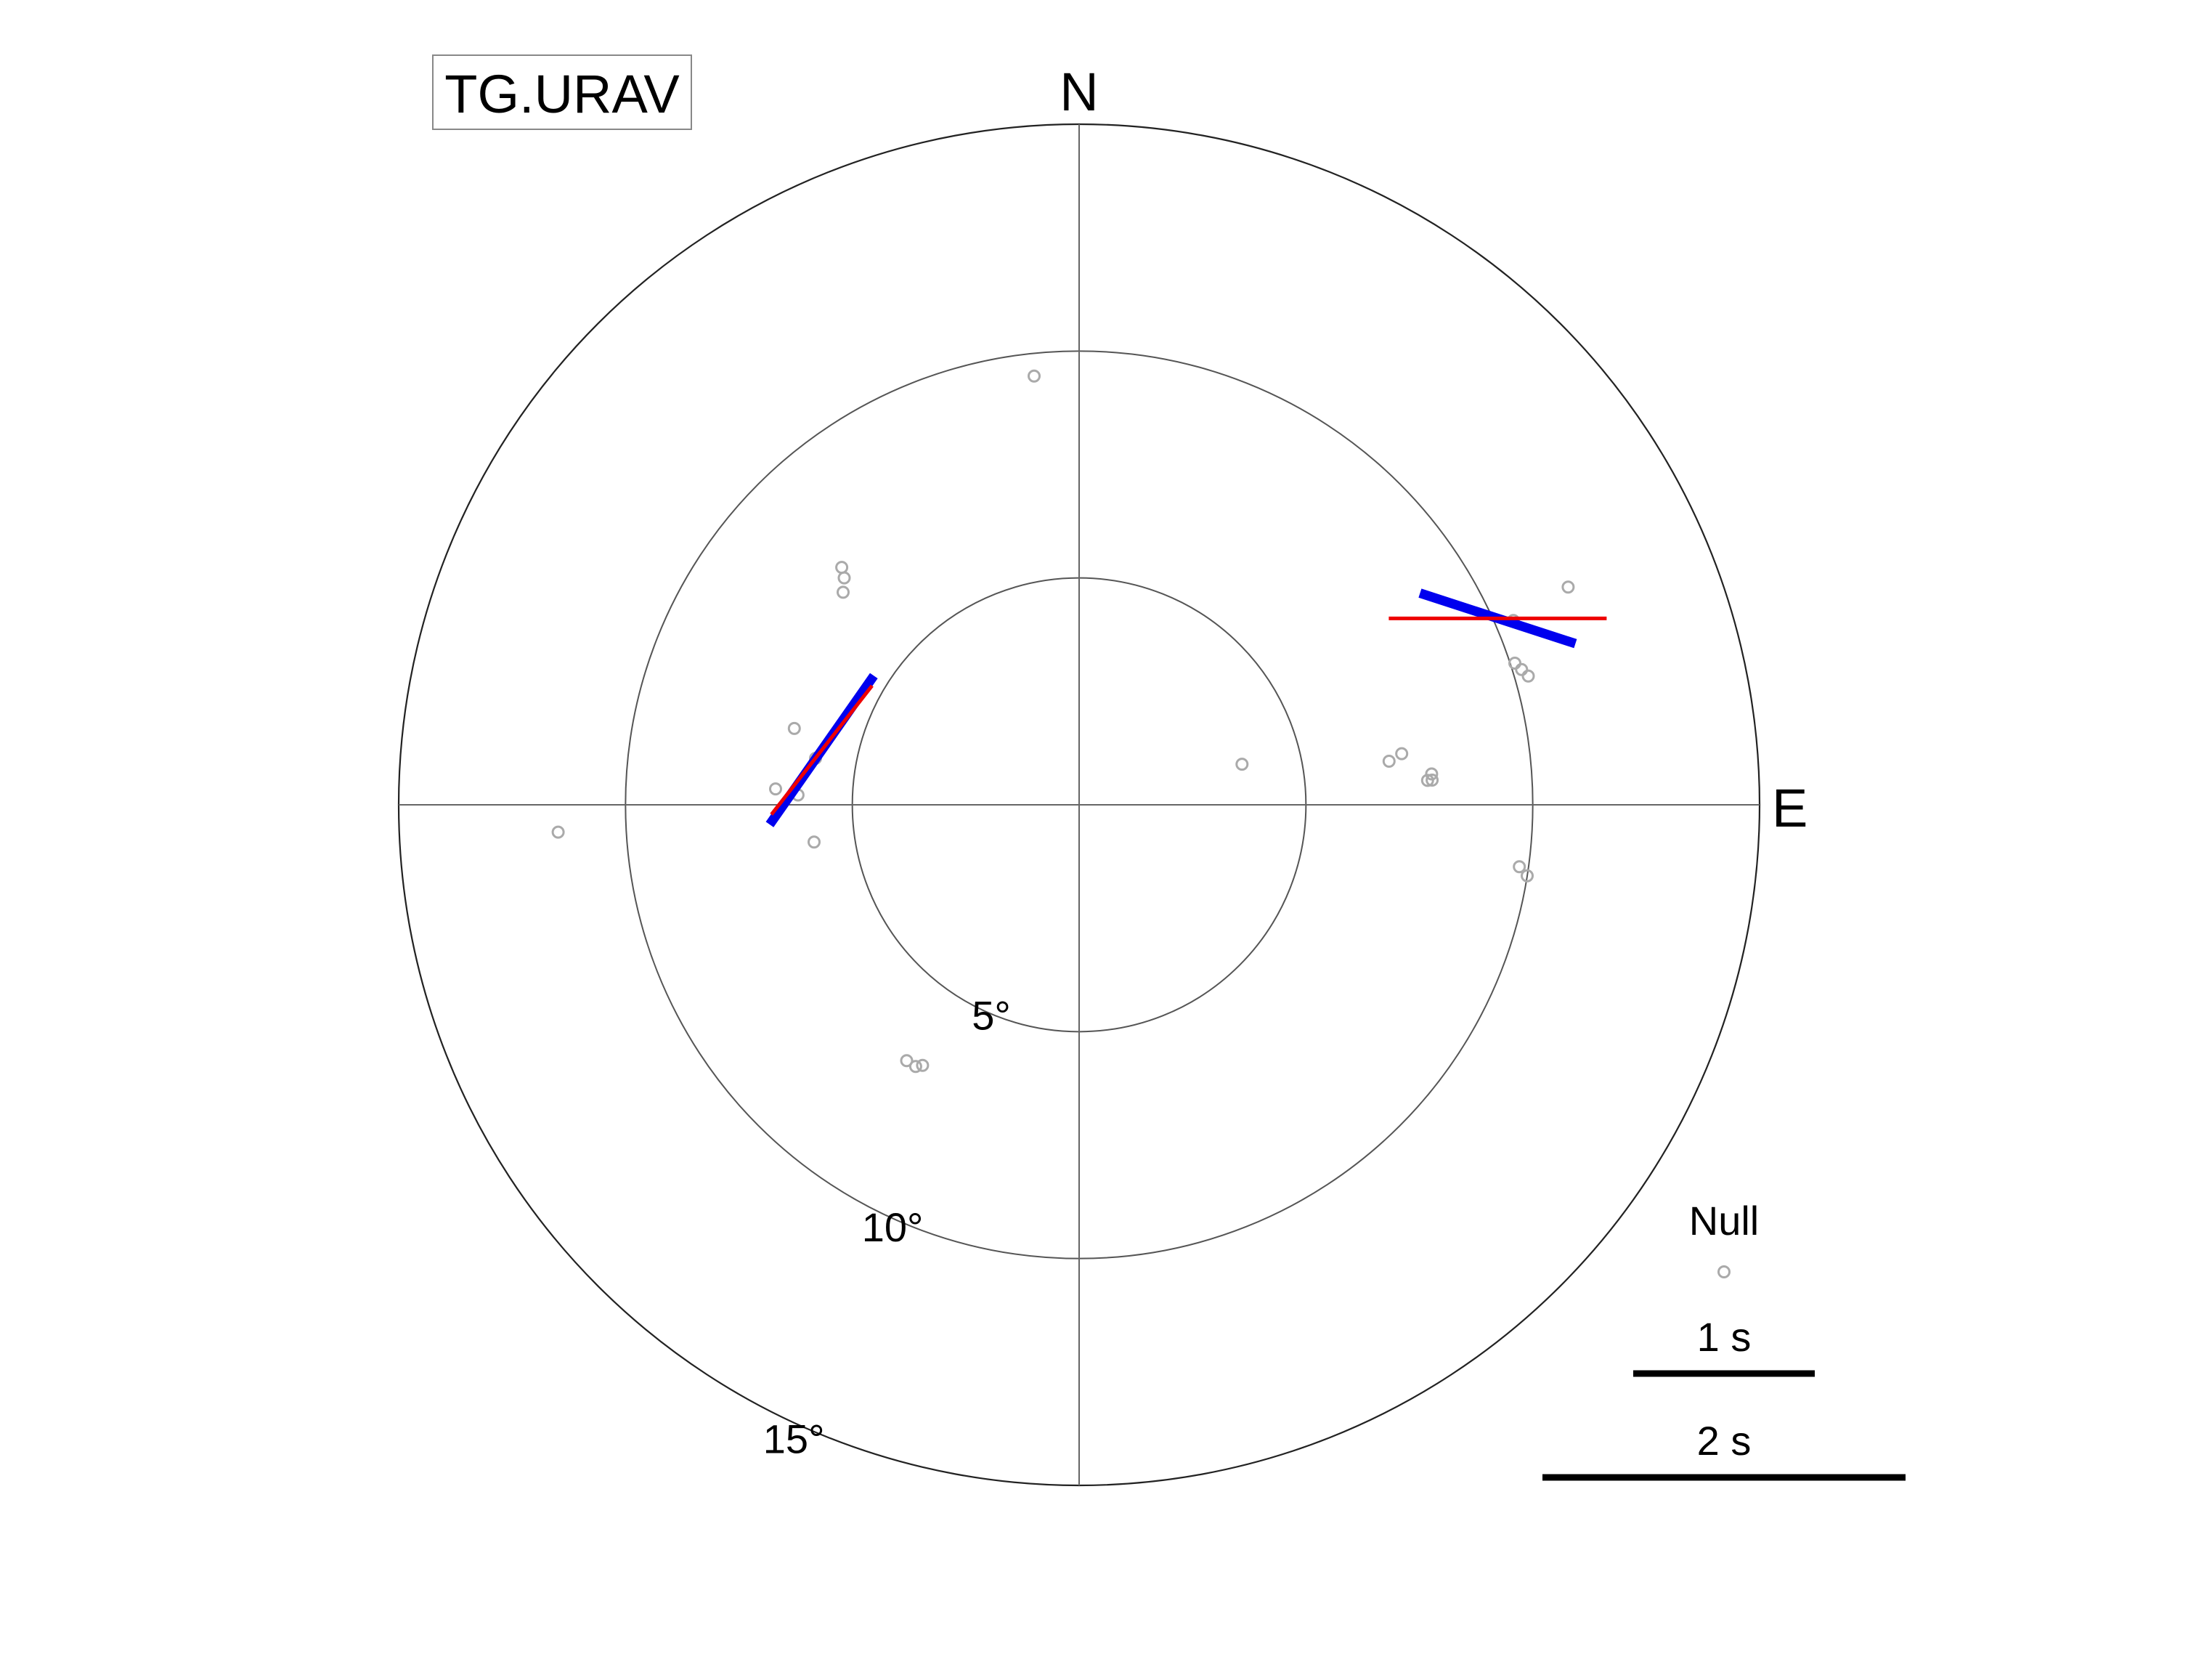 This screenshot has height=1659, width=2212. What do you see at coordinates (1186, 707) in the screenshot?
I see `splitting-measurements` at bounding box center [1186, 707].